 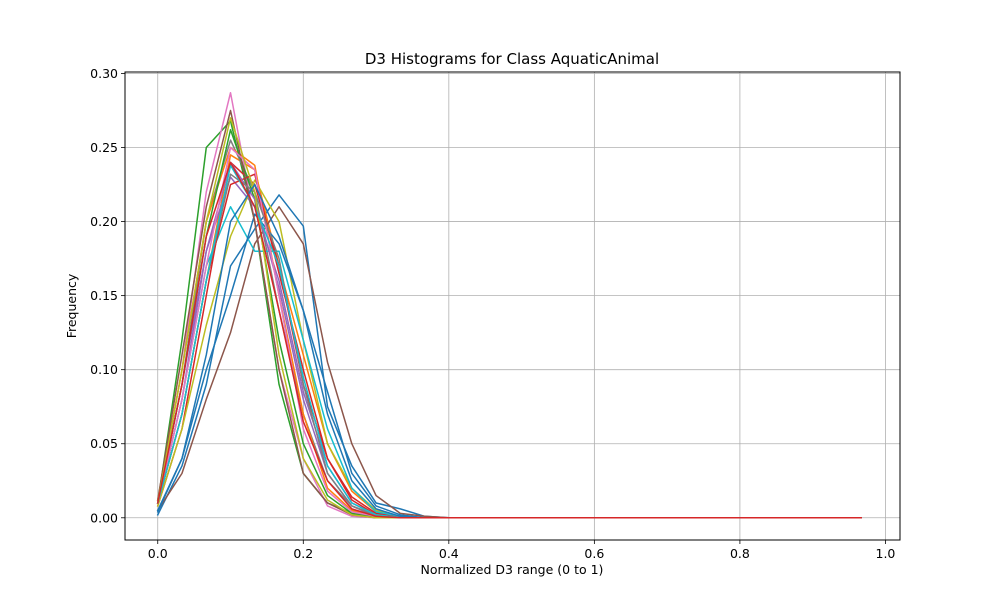 What do you see at coordinates (104, 443) in the screenshot?
I see `y-tick-label: 0.05` at bounding box center [104, 443].